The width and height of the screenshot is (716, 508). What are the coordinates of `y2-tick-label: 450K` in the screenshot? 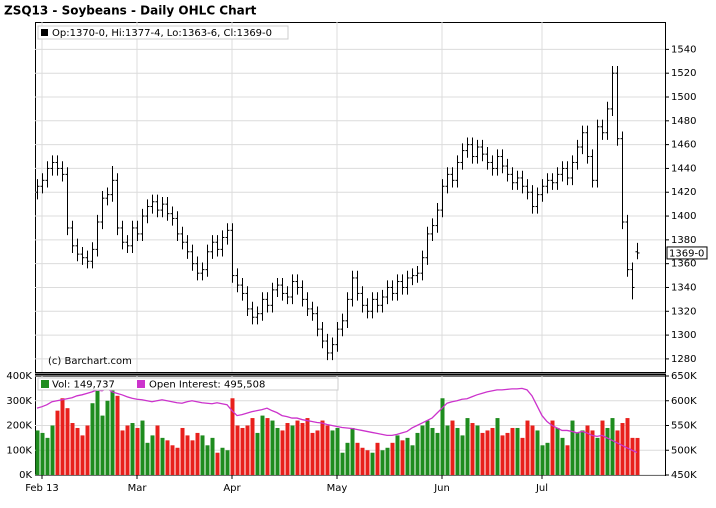 It's located at (684, 475).